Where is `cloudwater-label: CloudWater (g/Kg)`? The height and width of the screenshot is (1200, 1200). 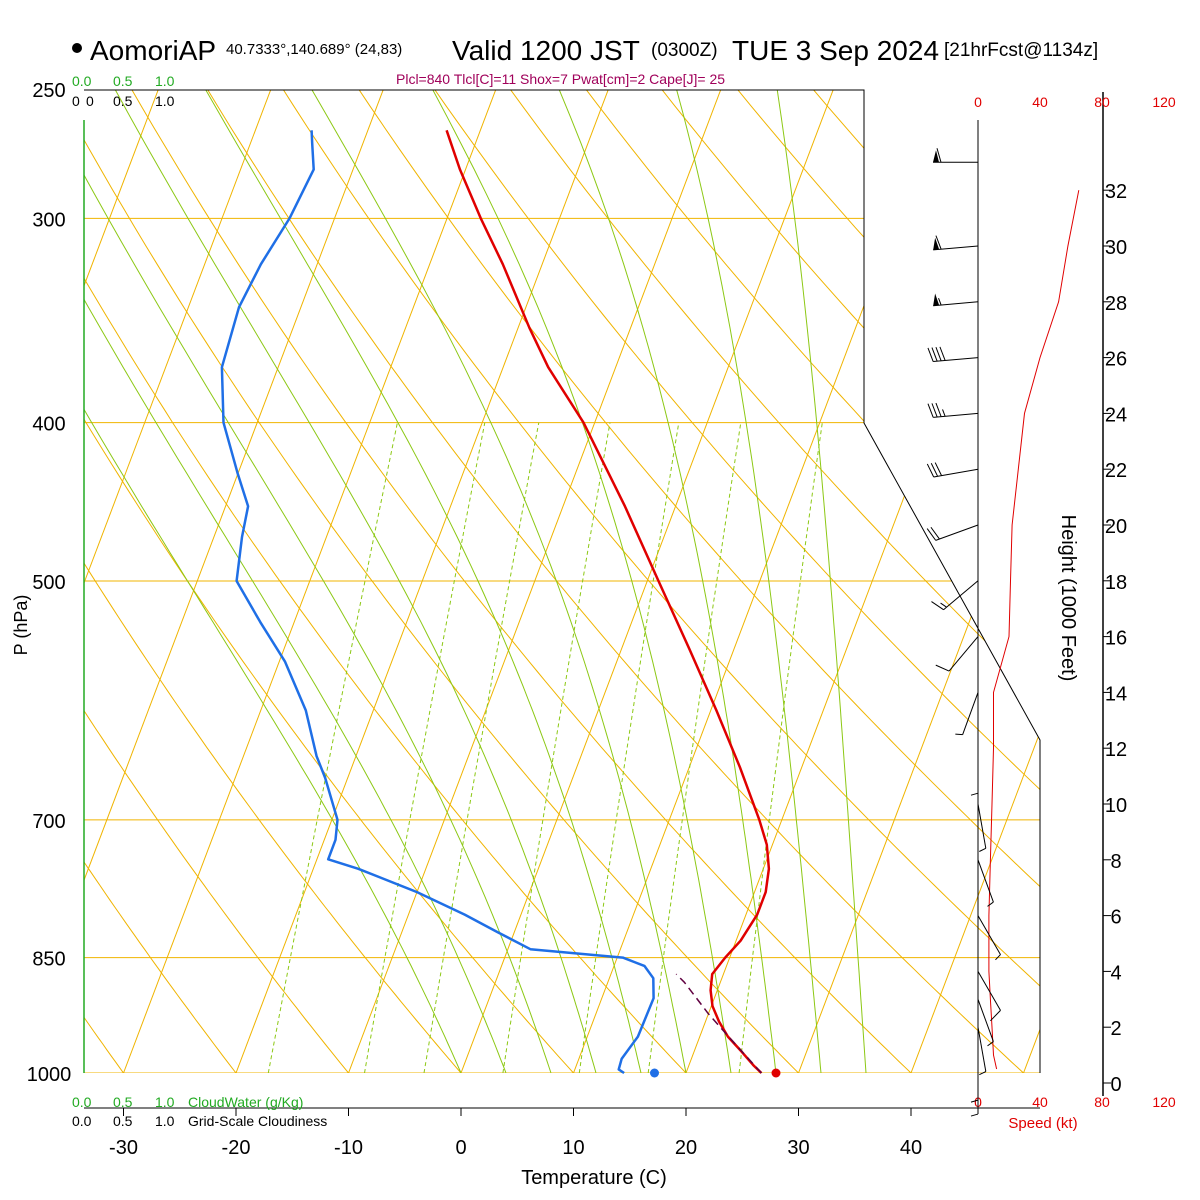 cloudwater-label: CloudWater (g/Kg) is located at coordinates (245, 1102).